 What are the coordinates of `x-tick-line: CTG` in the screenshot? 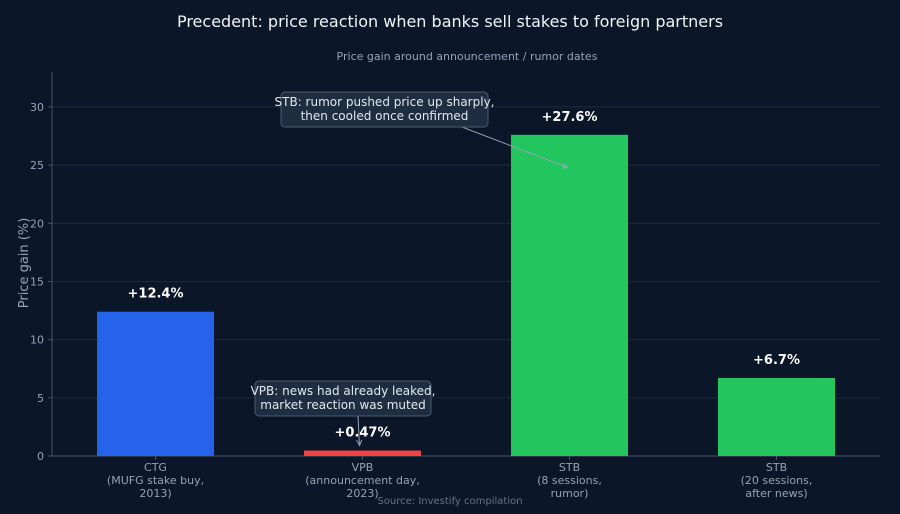 It's located at (155, 467).